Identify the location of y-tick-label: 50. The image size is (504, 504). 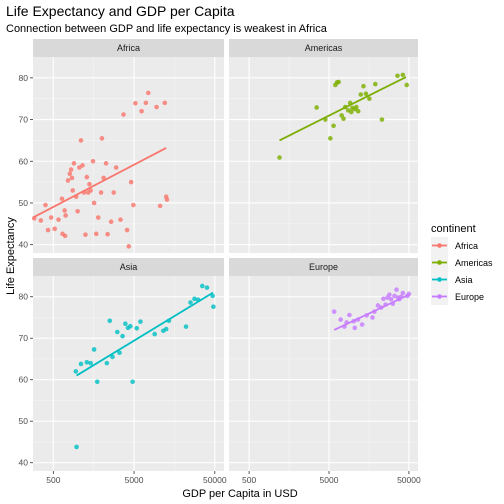
(24, 421).